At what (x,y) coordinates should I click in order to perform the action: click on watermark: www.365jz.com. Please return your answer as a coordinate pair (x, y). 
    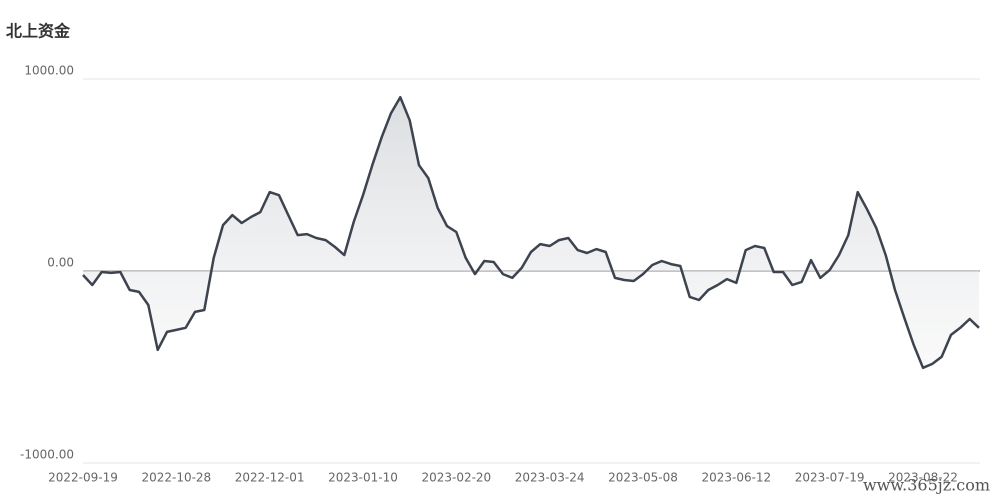
    Looking at the image, I should click on (926, 485).